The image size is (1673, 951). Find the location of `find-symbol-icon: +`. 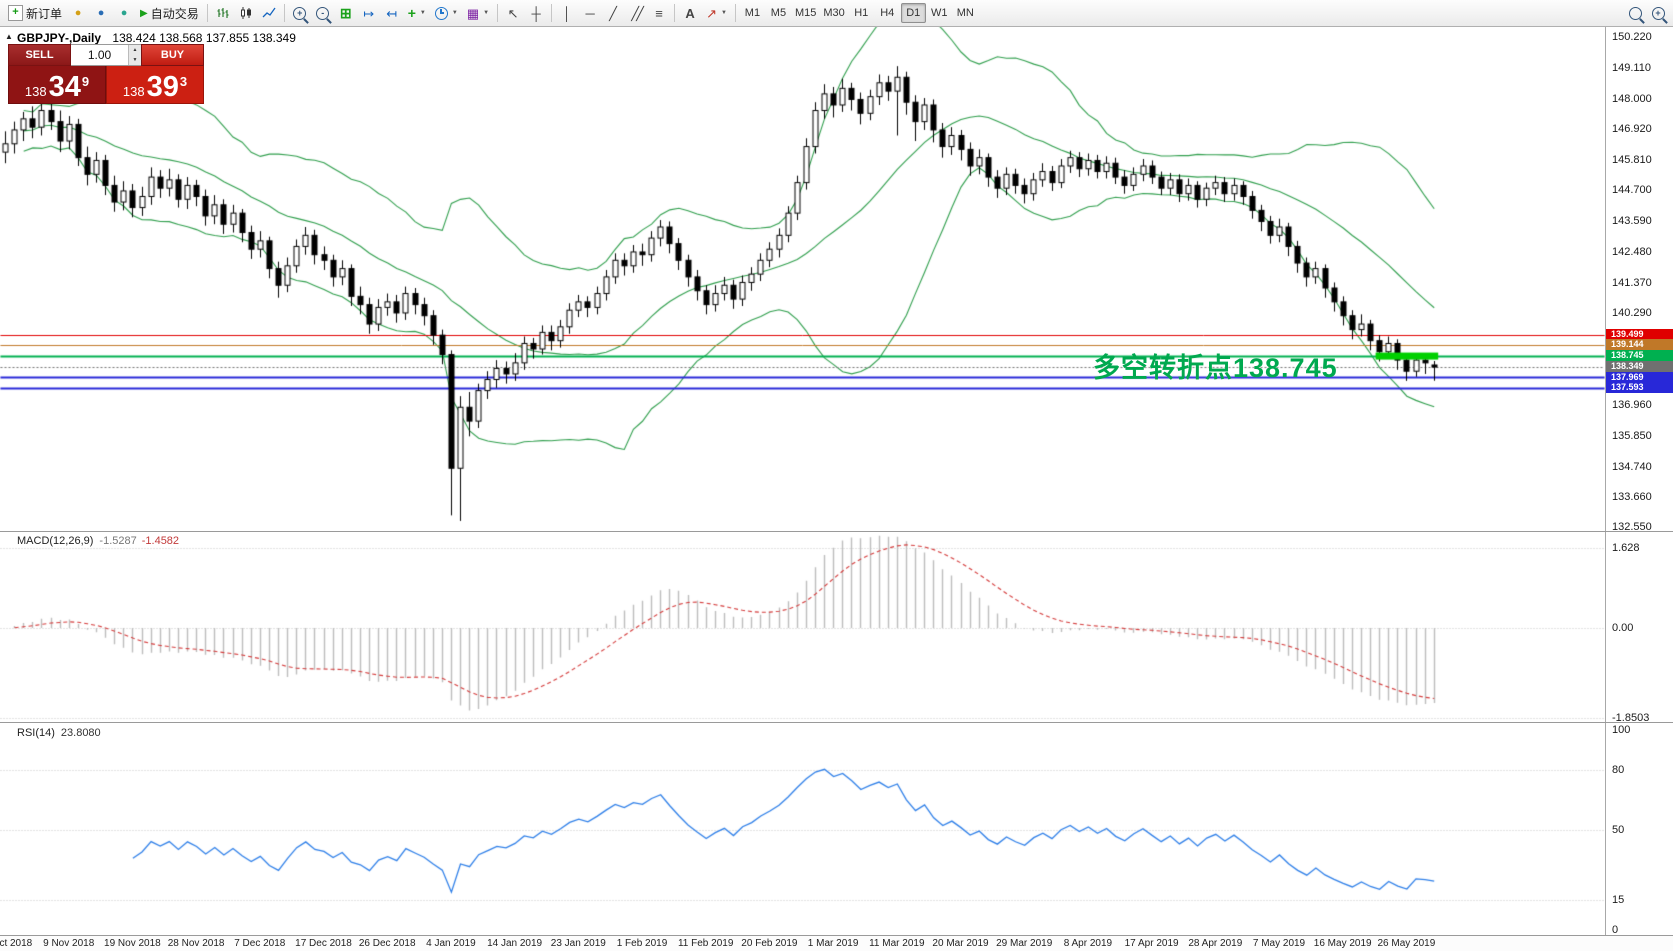

find-symbol-icon: + is located at coordinates (1658, 13).